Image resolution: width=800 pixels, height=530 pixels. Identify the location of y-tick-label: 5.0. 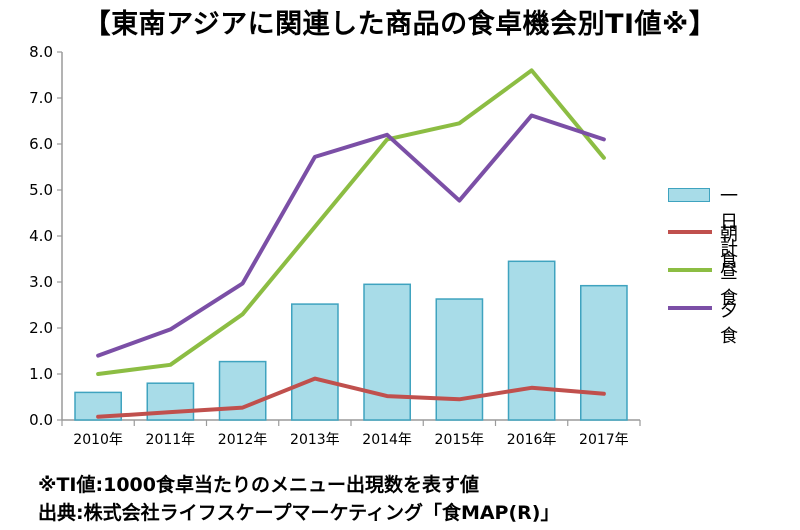
(41, 190).